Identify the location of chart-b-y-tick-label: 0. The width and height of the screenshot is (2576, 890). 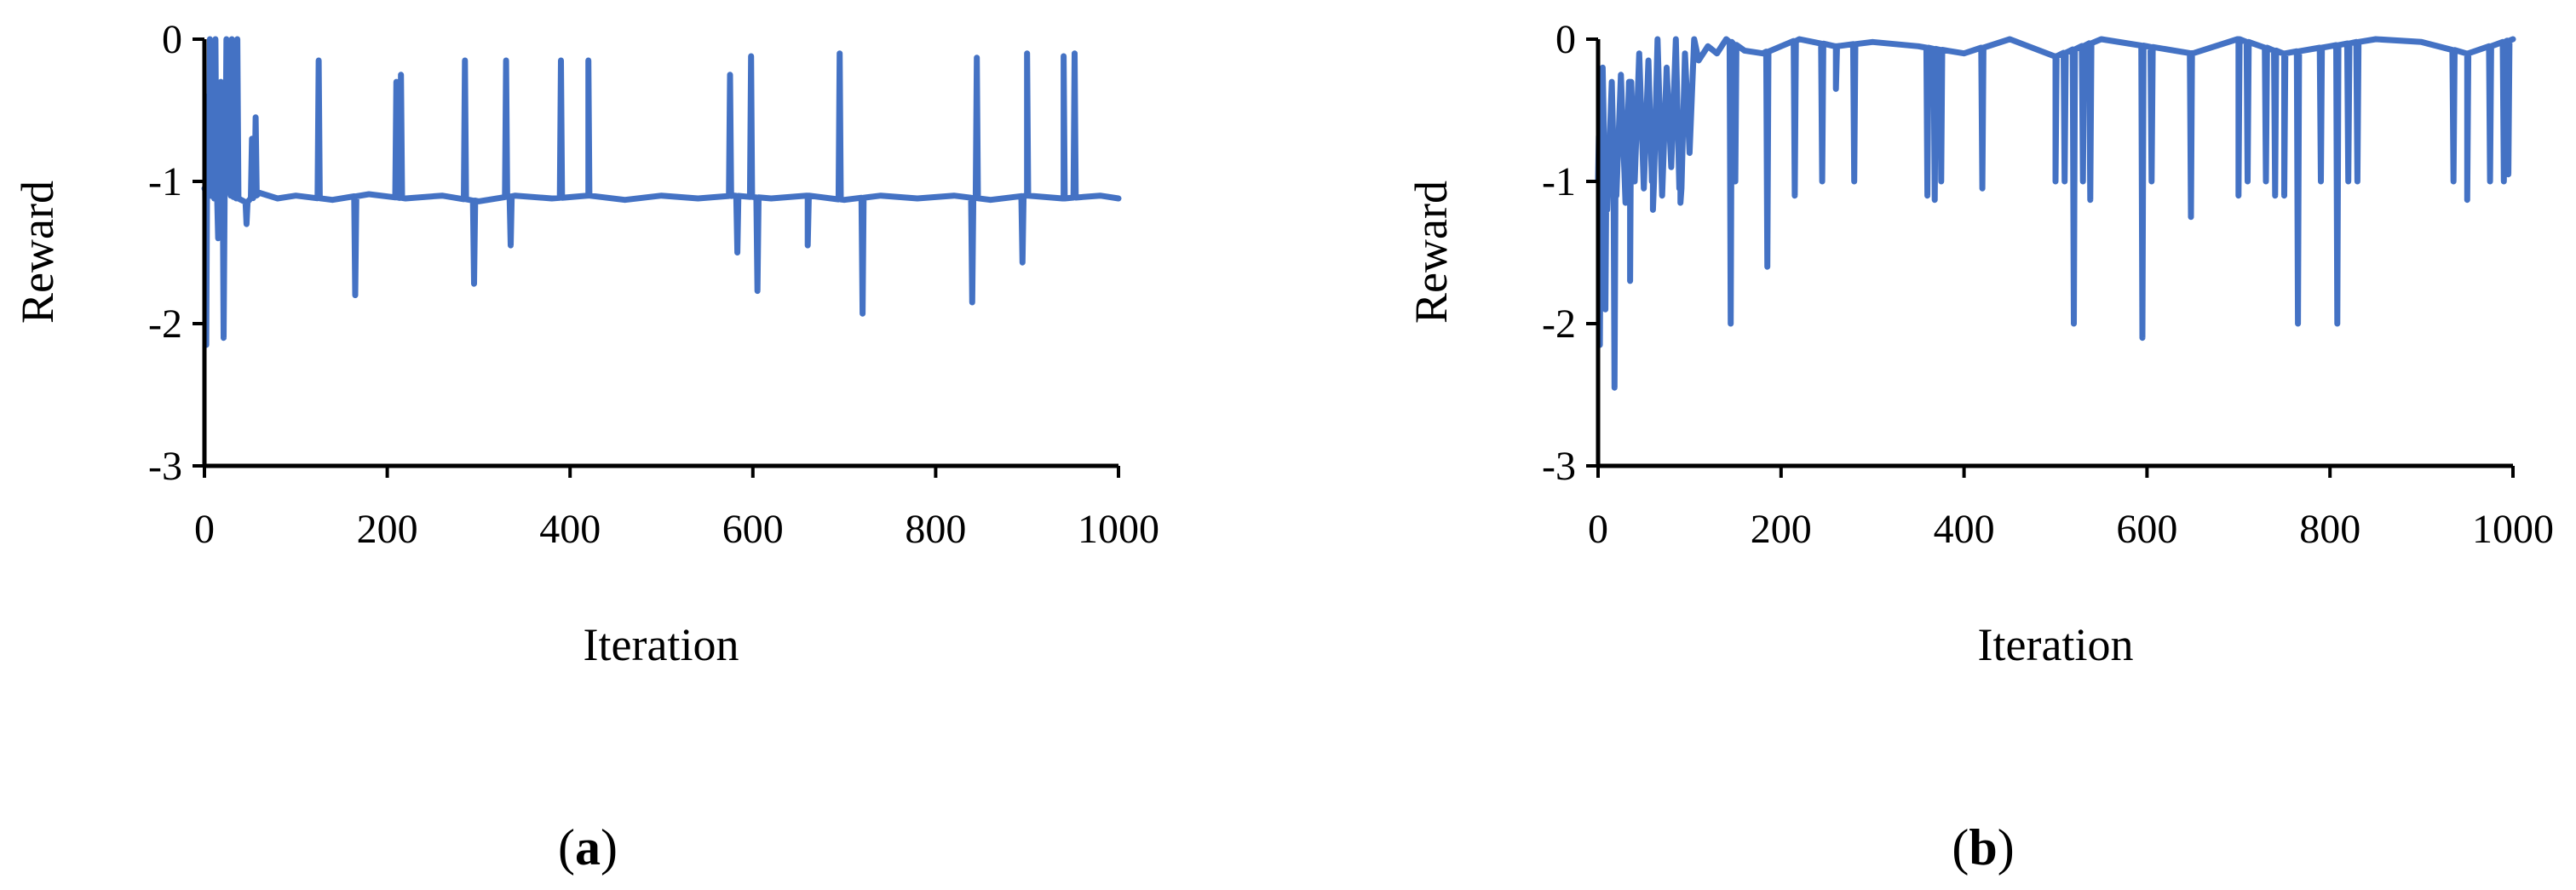
(1565, 40).